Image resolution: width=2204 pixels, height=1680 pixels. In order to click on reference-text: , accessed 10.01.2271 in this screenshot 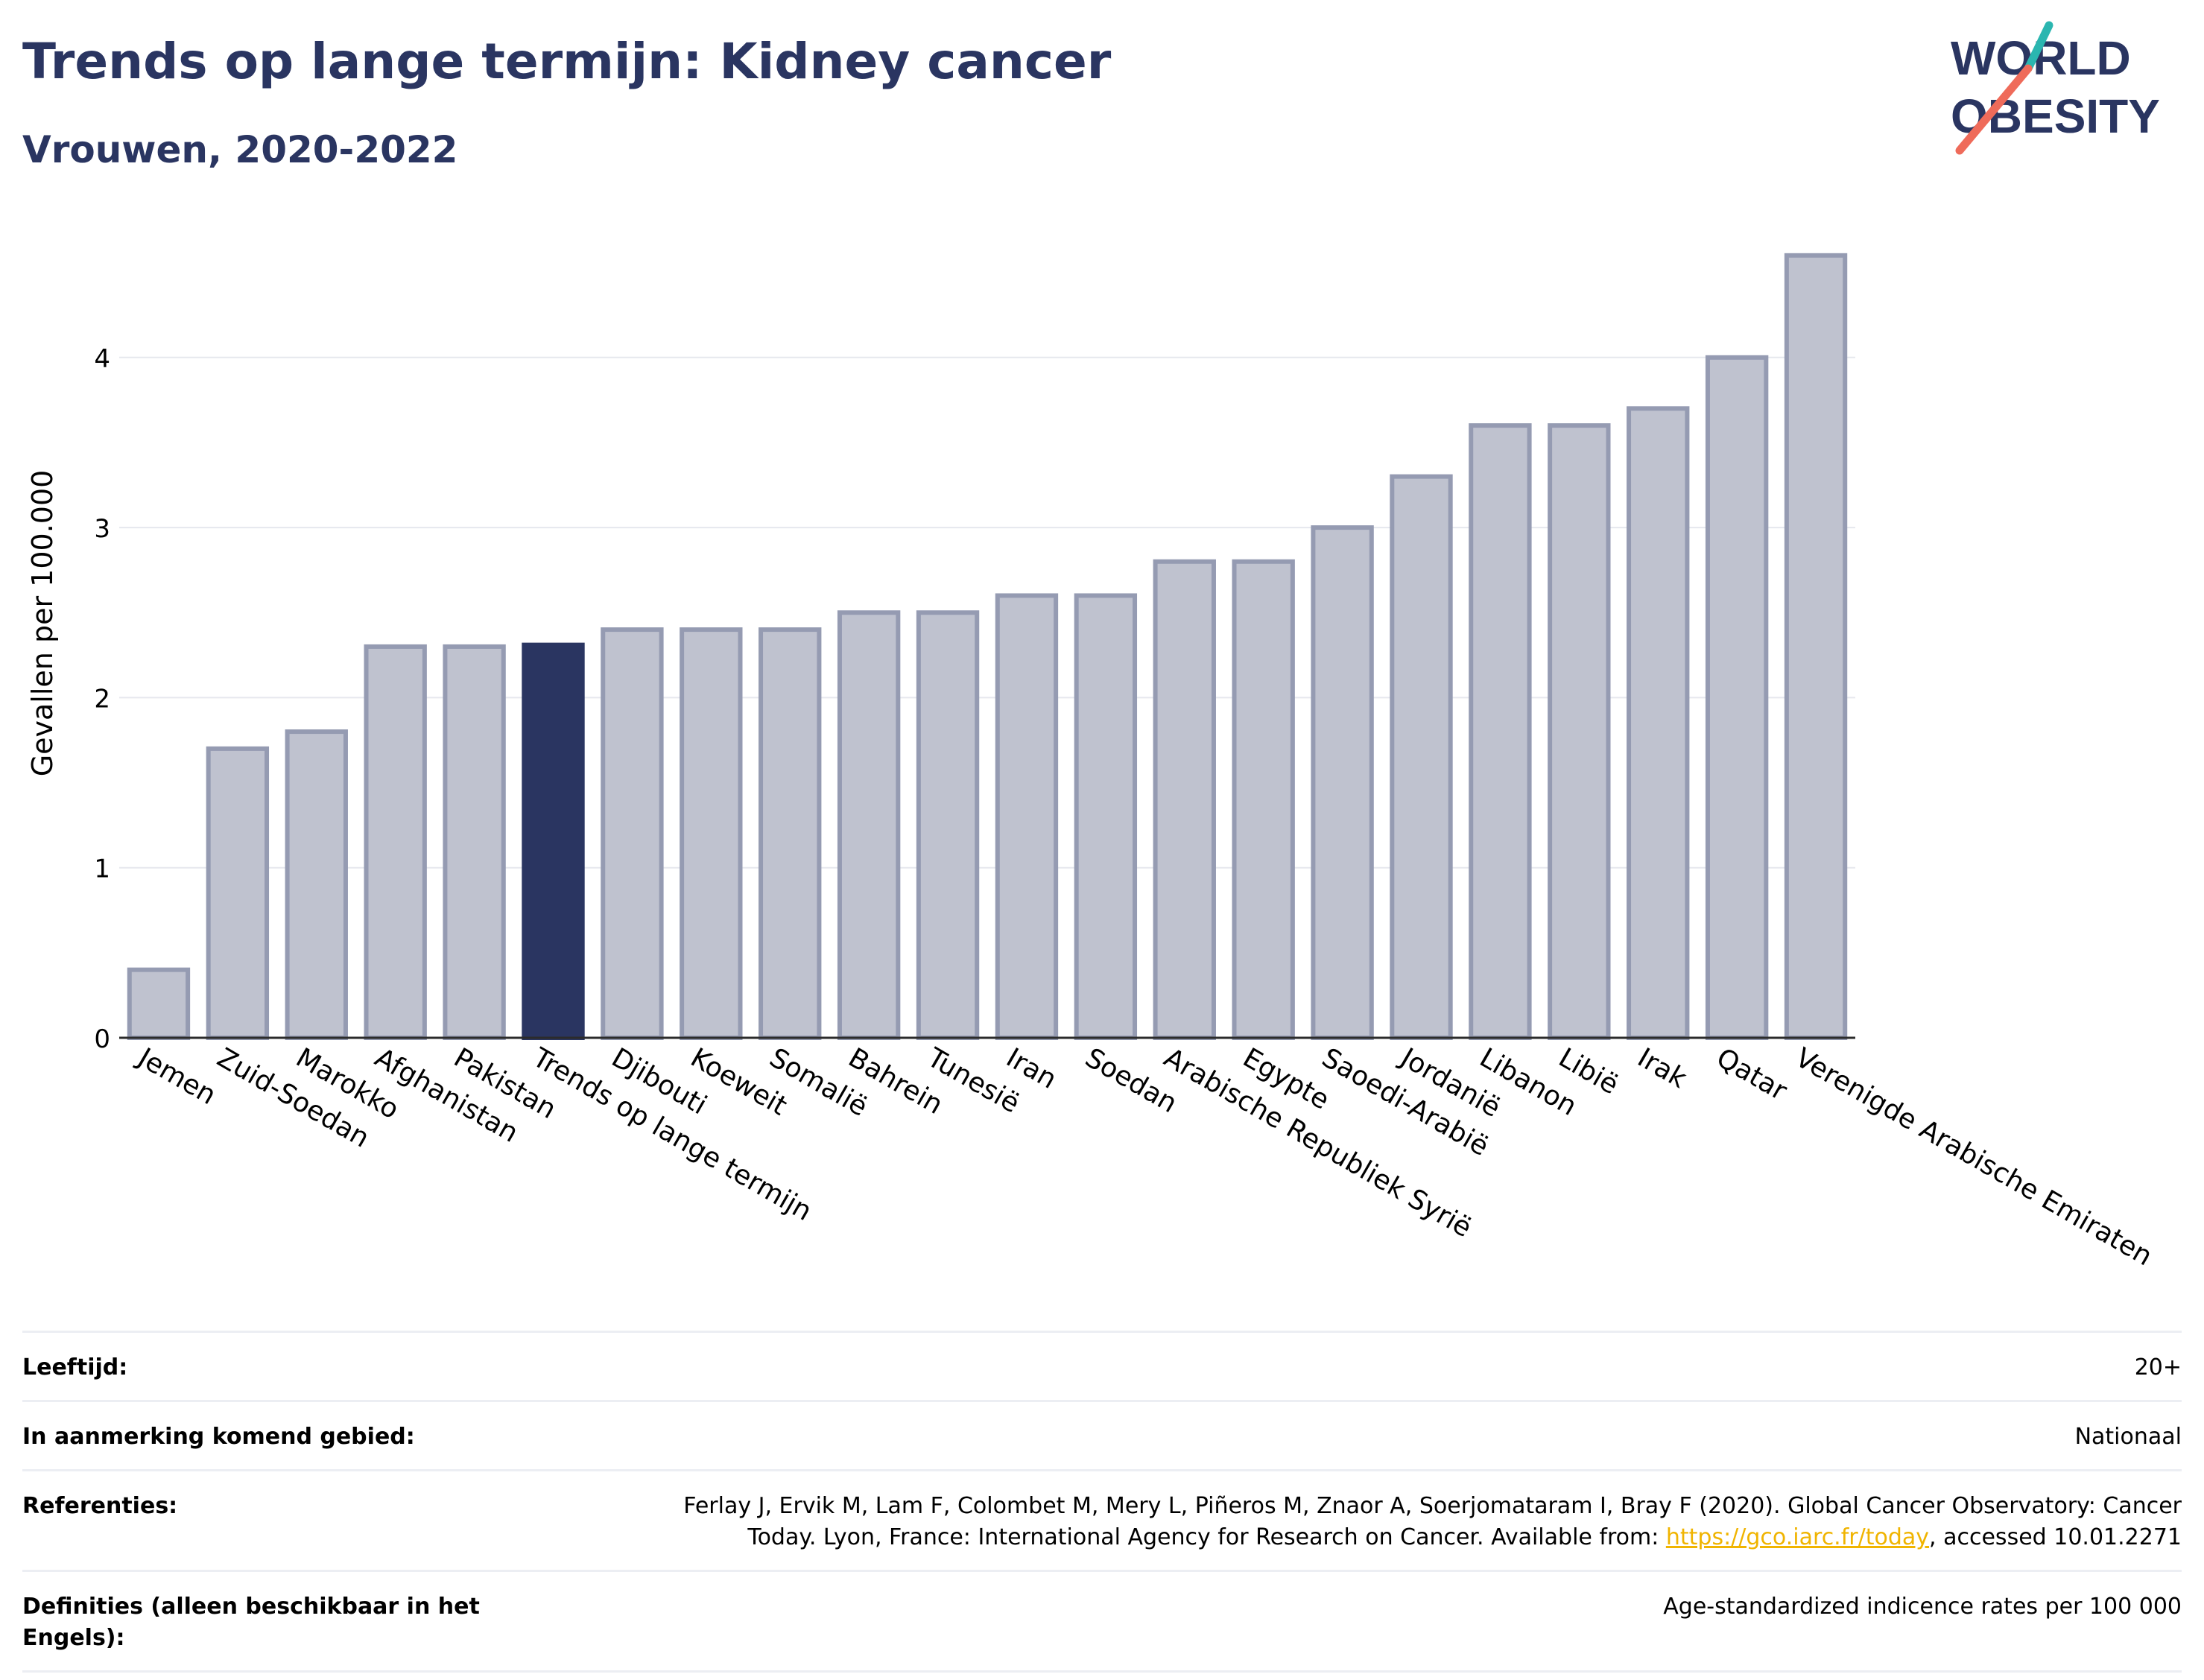, I will do `click(2055, 1537)`.